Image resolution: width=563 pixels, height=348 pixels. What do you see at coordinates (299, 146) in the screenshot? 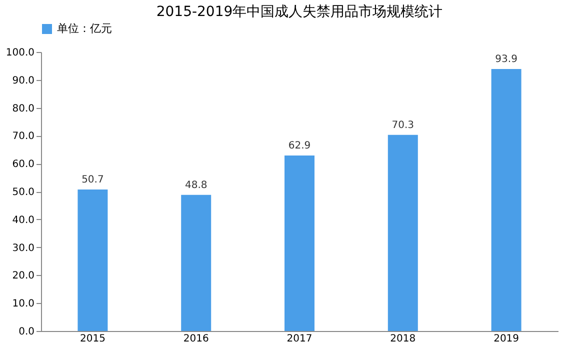
I see `data-label: 62.9` at bounding box center [299, 146].